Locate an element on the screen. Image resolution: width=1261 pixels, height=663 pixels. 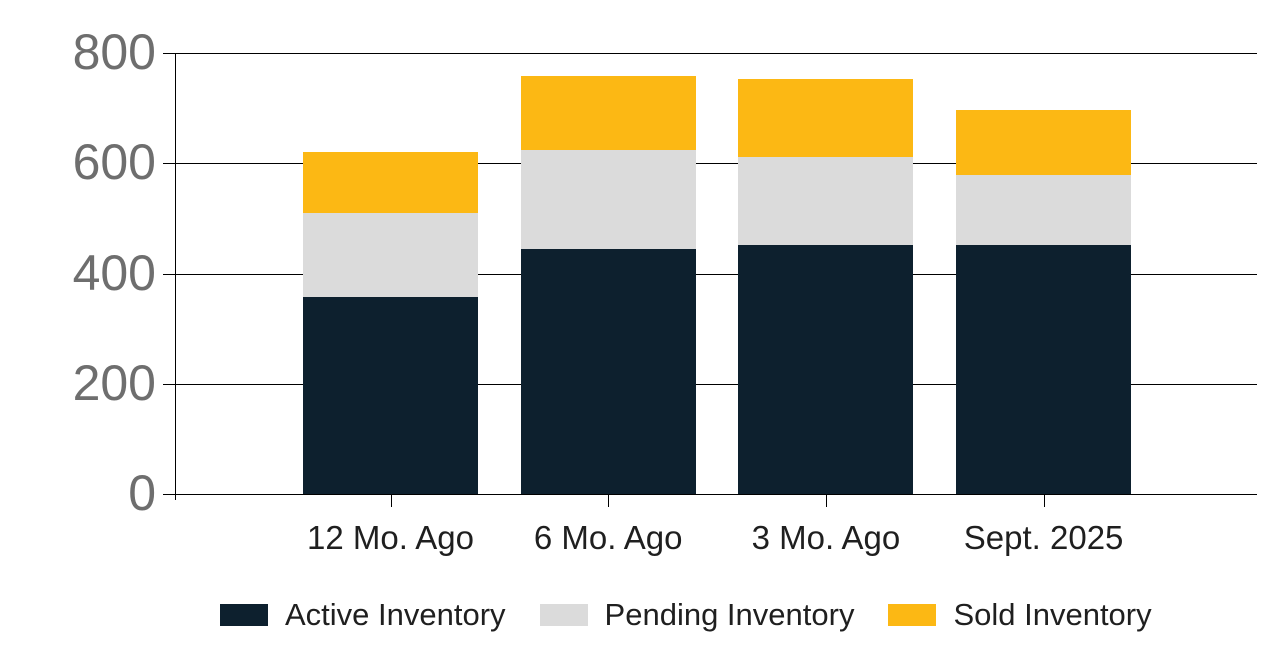
legend-item-pending-inventory: Pending Inventory is located at coordinates (697, 614).